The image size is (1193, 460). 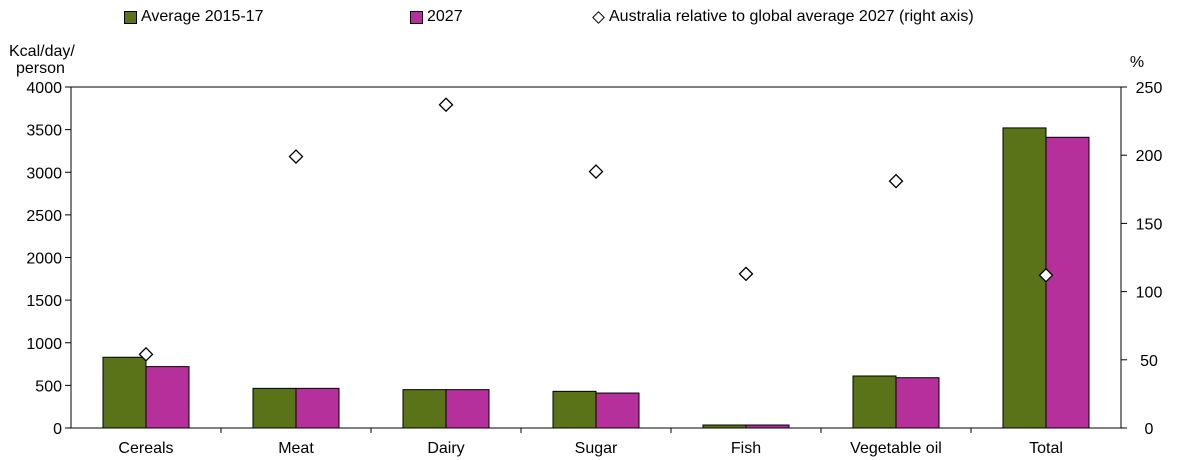 What do you see at coordinates (44, 216) in the screenshot?
I see `left-axis-tick-label: 2500` at bounding box center [44, 216].